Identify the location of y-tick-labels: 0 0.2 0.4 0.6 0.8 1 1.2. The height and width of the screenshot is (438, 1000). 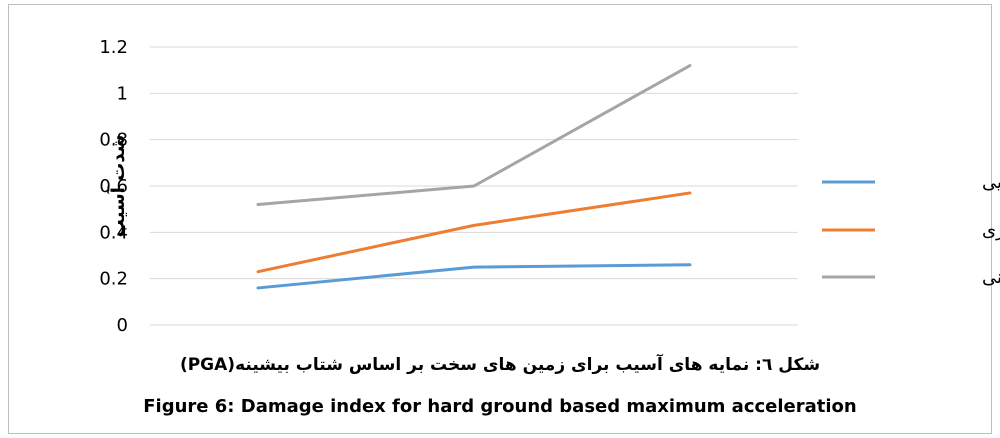
(113, 186).